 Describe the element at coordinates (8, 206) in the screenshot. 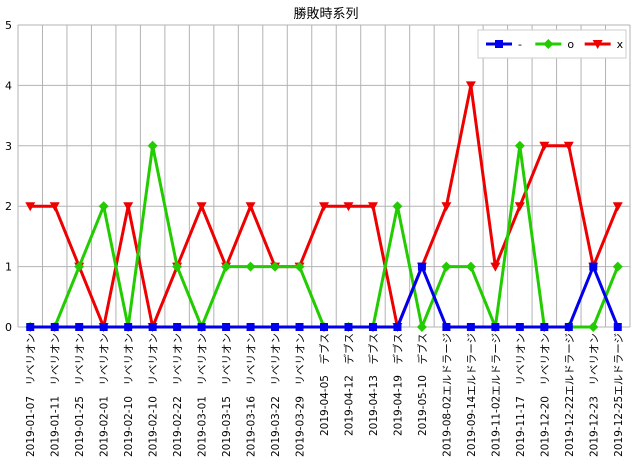

I see `y-tick-label: 2` at that location.